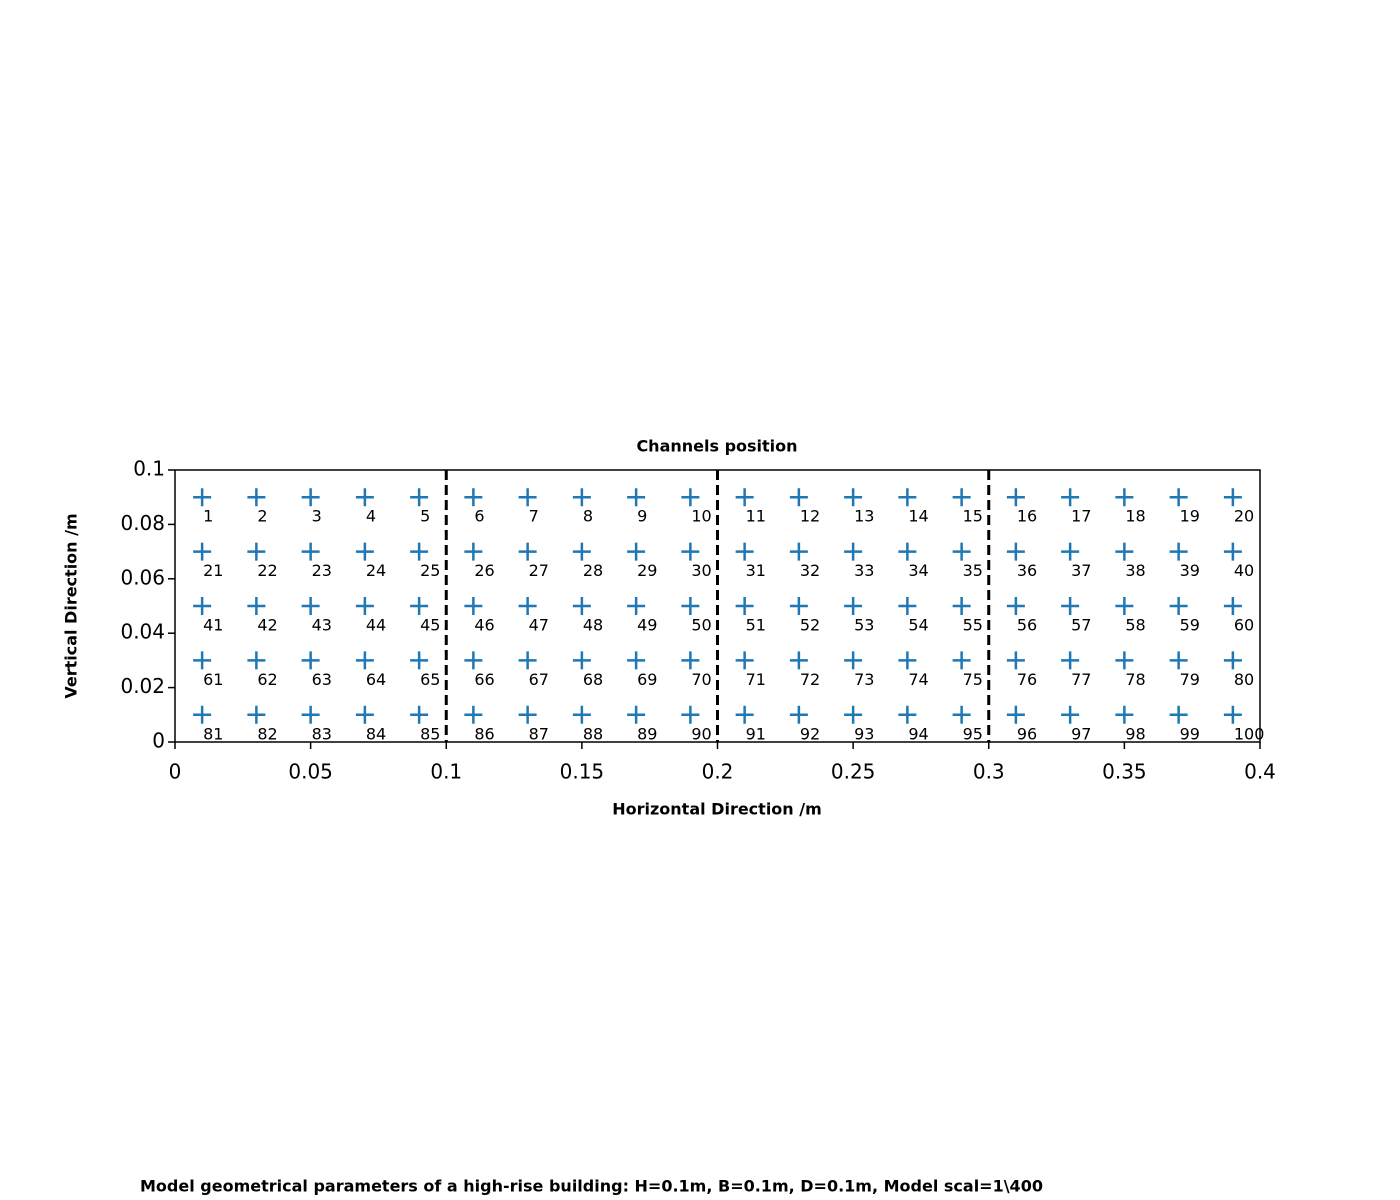 Image resolution: width=1400 pixels, height=1200 pixels. I want to click on point-label: 58, so click(1135, 625).